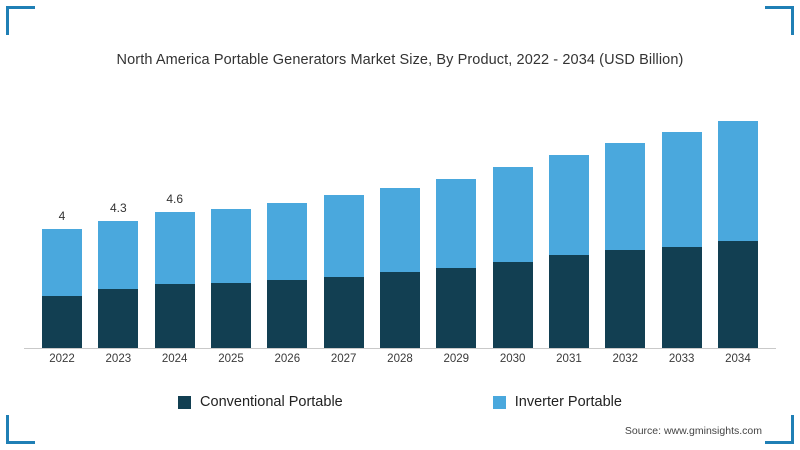  I want to click on legend-label: Inverter Portable, so click(568, 402).